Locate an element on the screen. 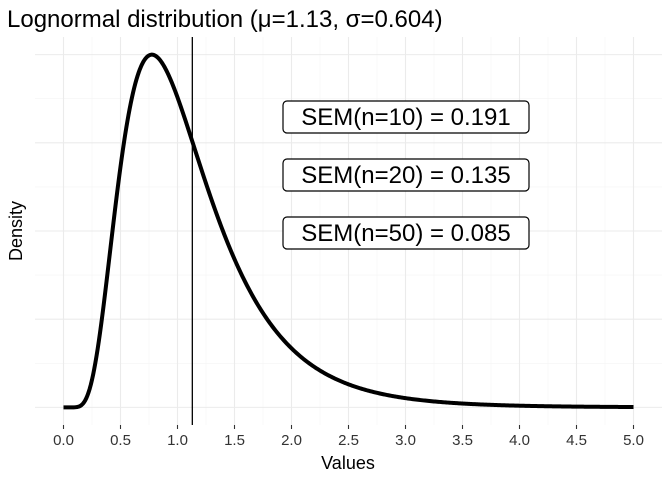 This screenshot has width=672, height=480. x-tick-label: 0.0 is located at coordinates (63, 440).